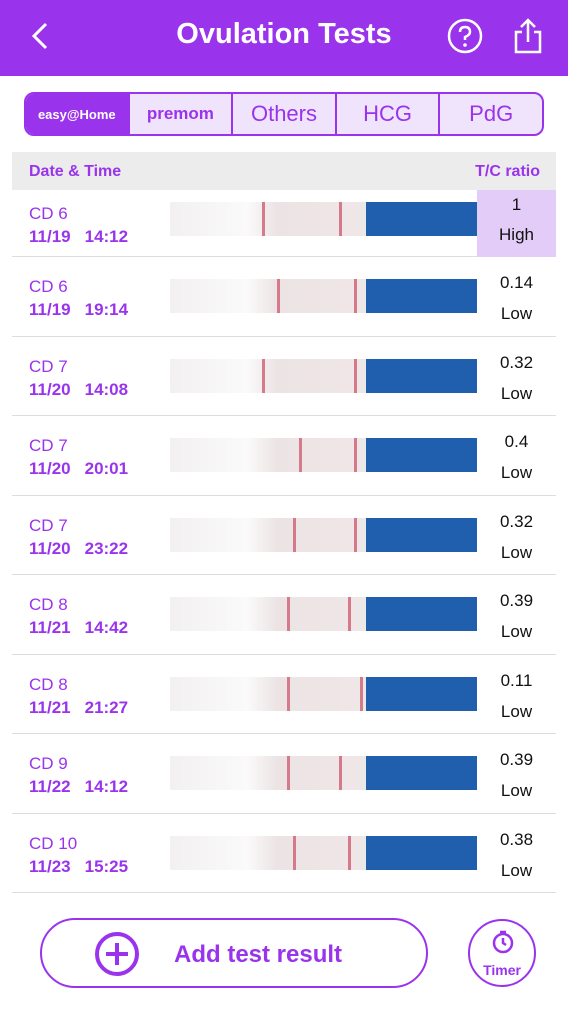 The image size is (568, 1024). What do you see at coordinates (284, 34) in the screenshot?
I see `title: Ovulation Tests` at bounding box center [284, 34].